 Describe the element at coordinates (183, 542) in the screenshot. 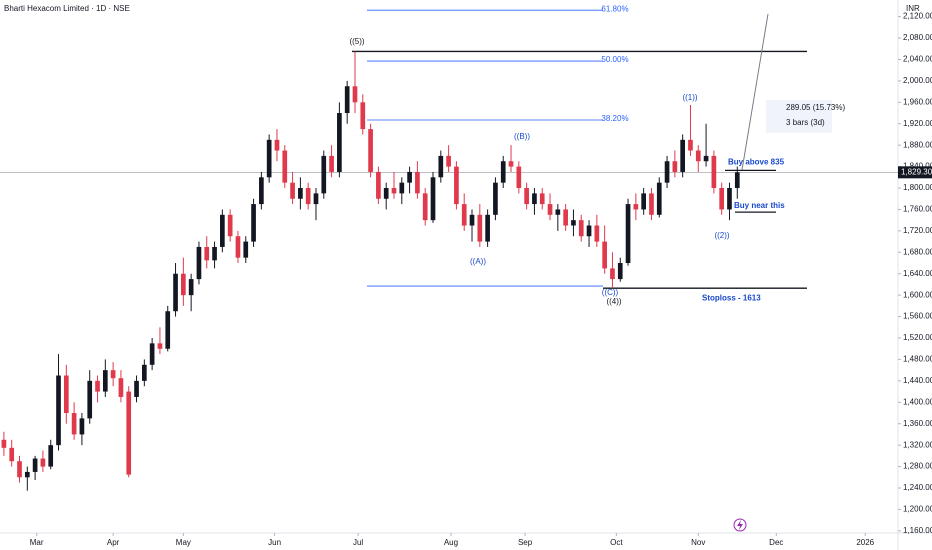

I see `x-tick-label: May` at that location.